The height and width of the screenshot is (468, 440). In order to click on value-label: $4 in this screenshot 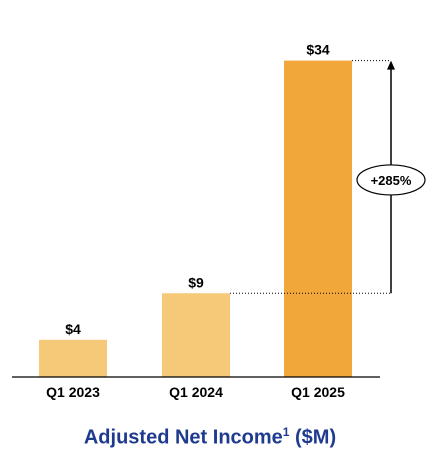, I will do `click(73, 329)`.